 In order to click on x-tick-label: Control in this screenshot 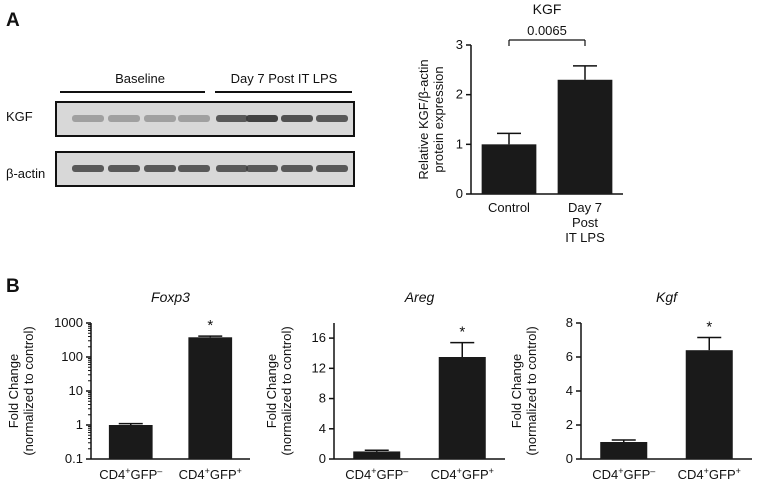, I will do `click(509, 207)`.